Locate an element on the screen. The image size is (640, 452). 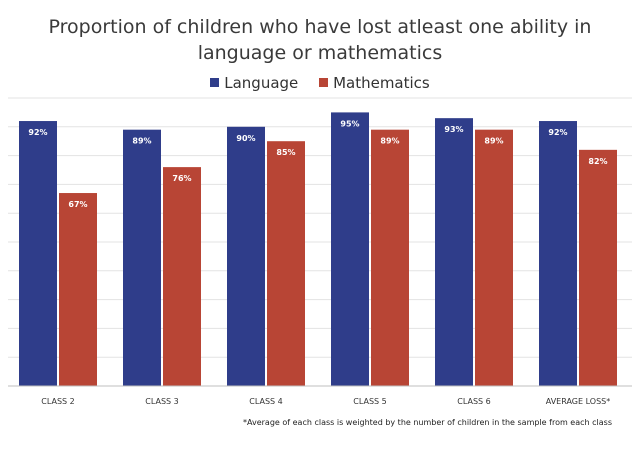
chart-title-line-2: language or mathematics is located at coordinates (320, 53).